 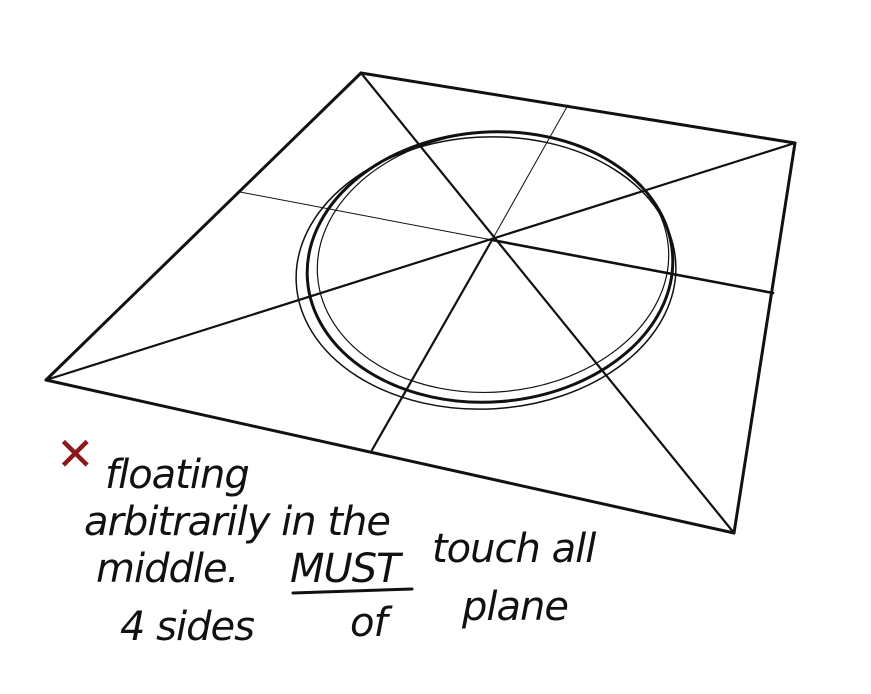 What do you see at coordinates (530, 172) in the screenshot?
I see `plane-midline-vertical-top` at bounding box center [530, 172].